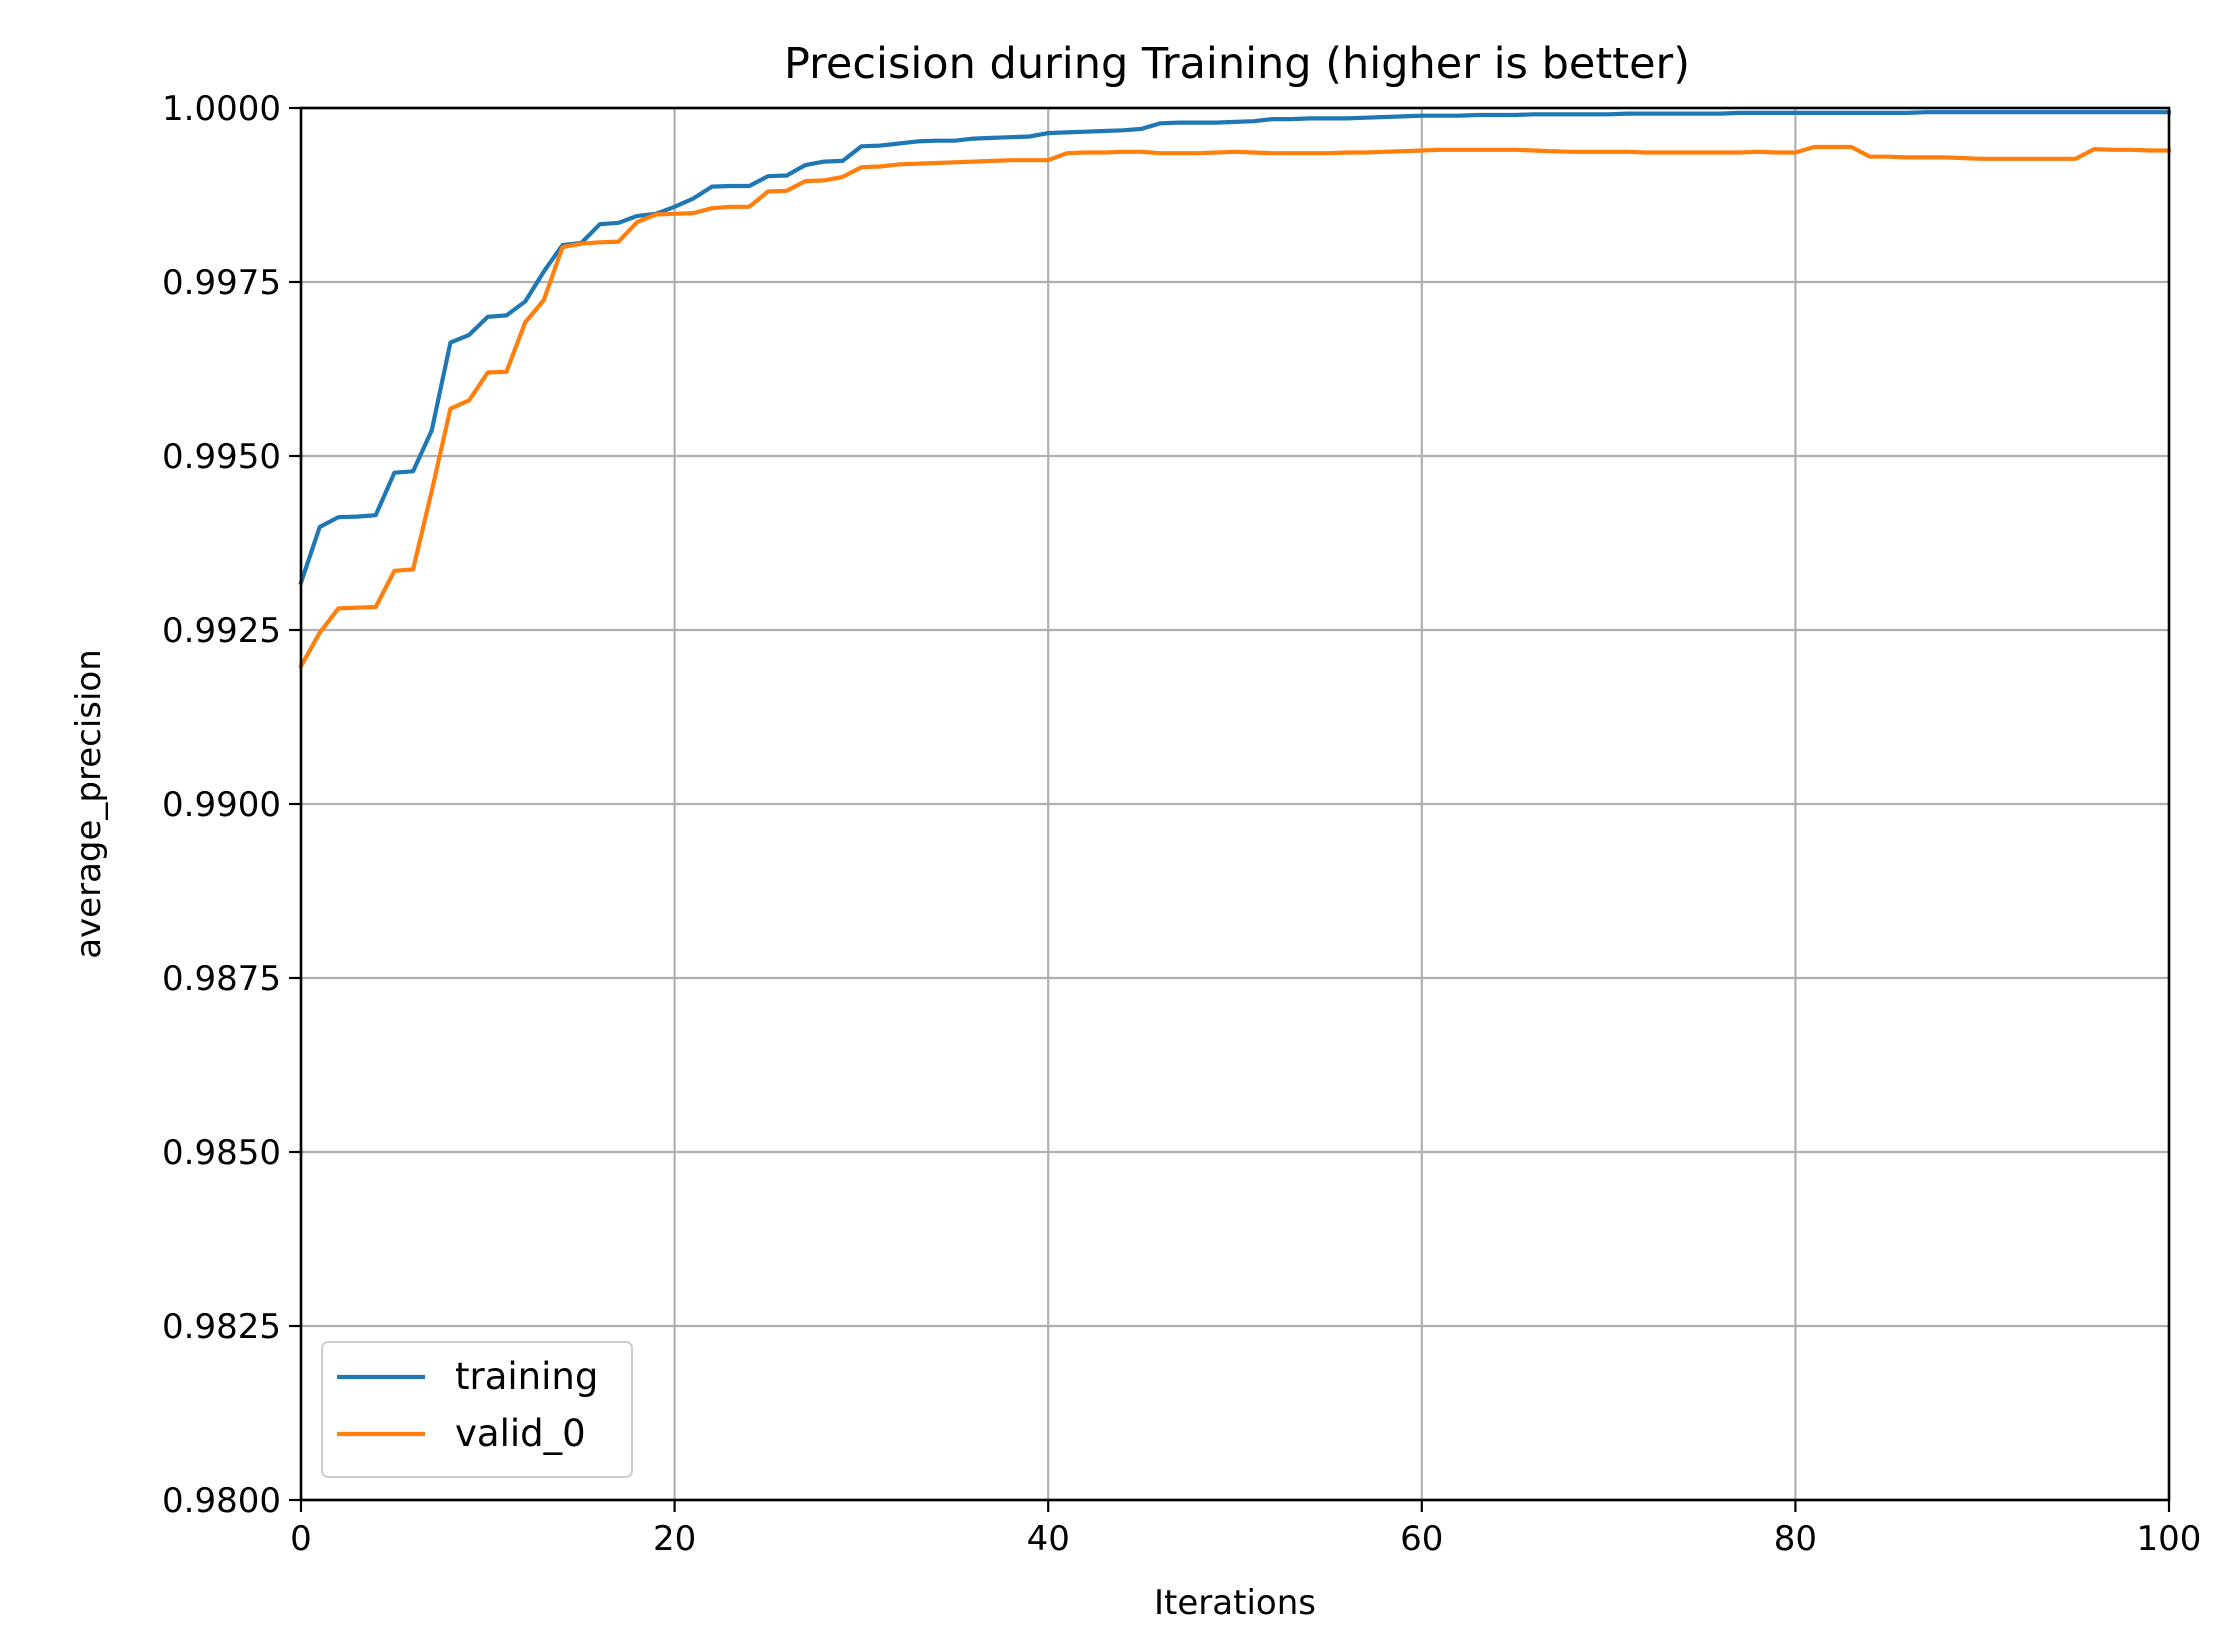 The height and width of the screenshot is (1649, 2232). Describe the element at coordinates (526, 1376) in the screenshot. I see `legend-label-training: training` at that location.